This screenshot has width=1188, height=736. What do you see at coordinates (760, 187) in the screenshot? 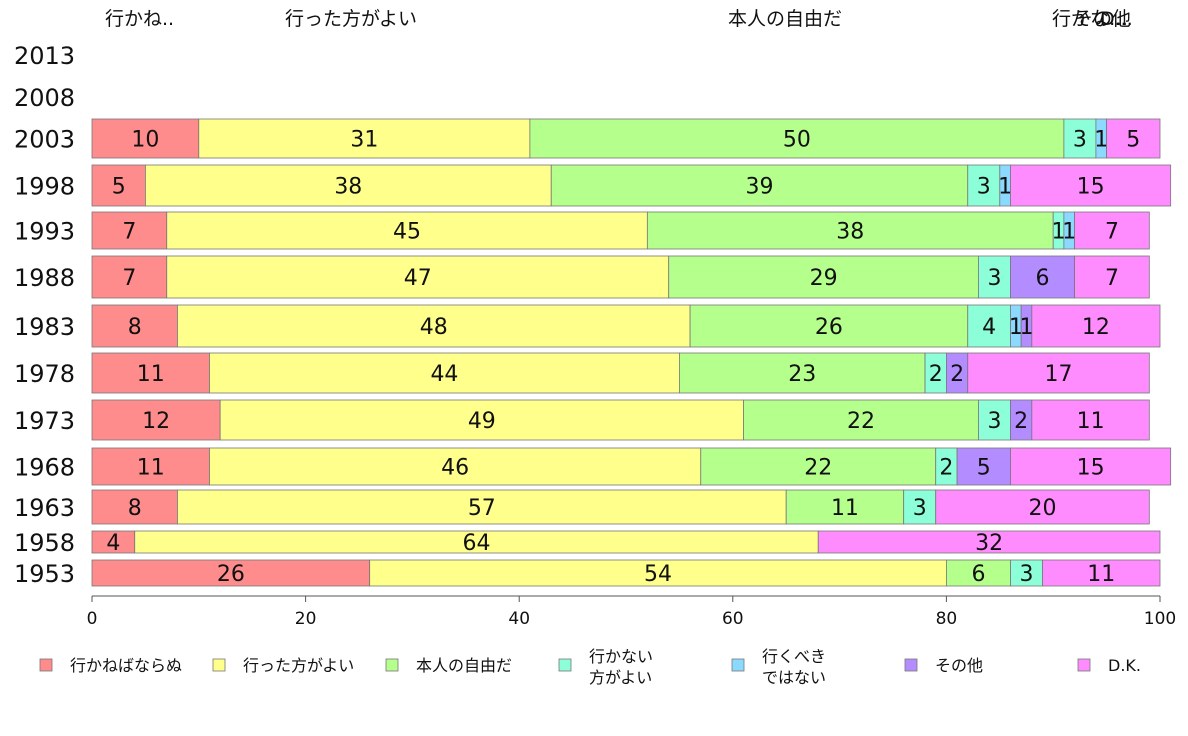
I see `bar-value-label: 39` at bounding box center [760, 187].